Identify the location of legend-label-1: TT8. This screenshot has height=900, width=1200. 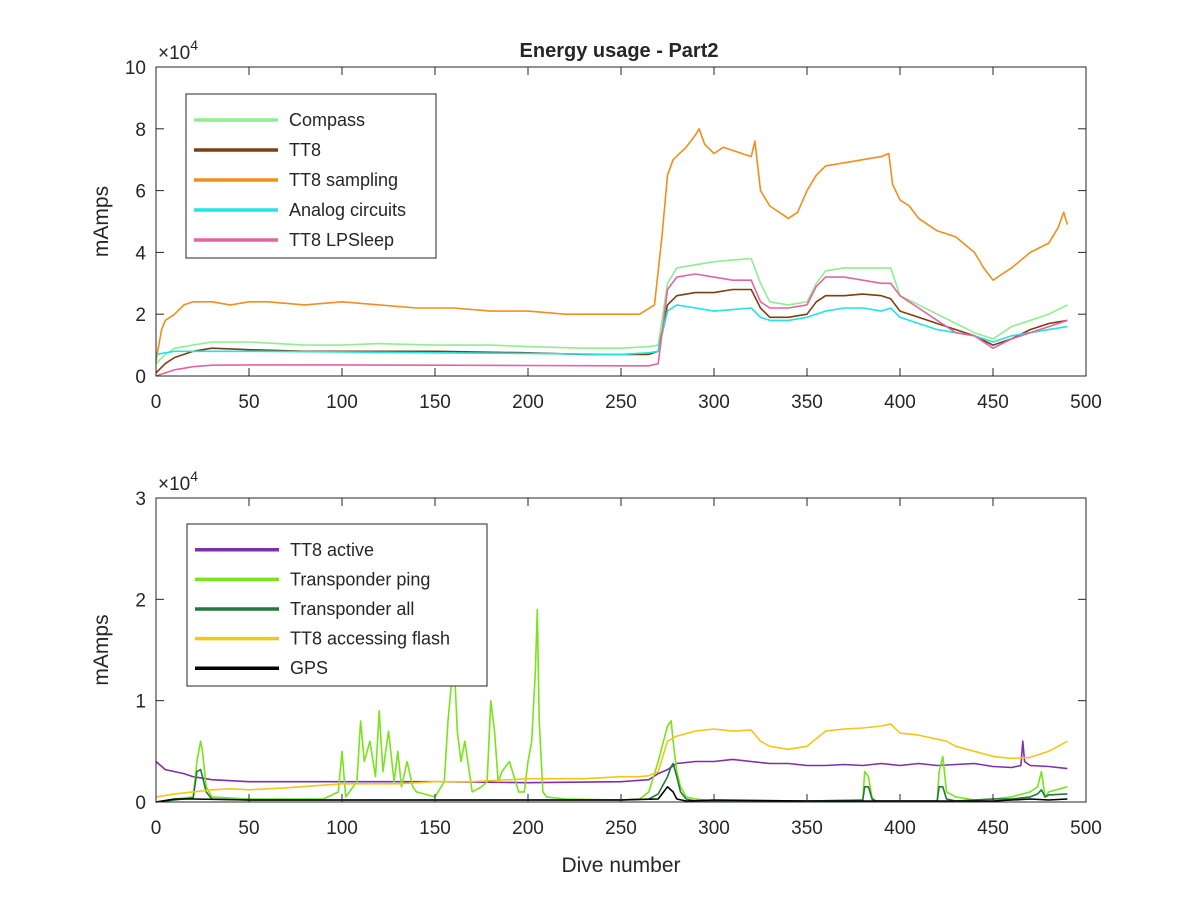
(305, 150).